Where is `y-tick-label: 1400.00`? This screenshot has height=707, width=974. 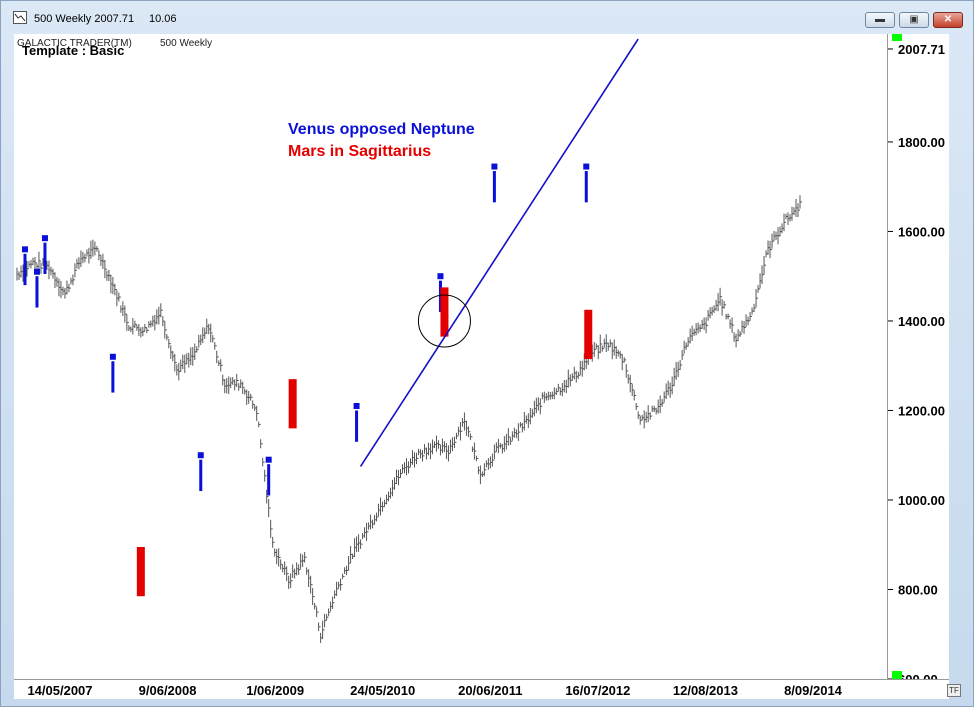
y-tick-label: 1400.00 is located at coordinates (921, 321).